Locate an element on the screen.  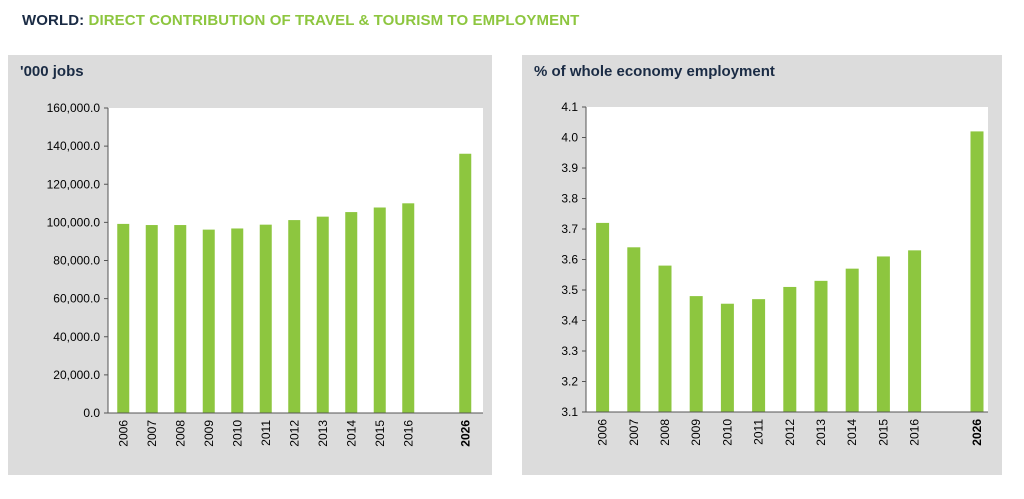
share-x-label-2013: 2013 is located at coordinates (821, 432).